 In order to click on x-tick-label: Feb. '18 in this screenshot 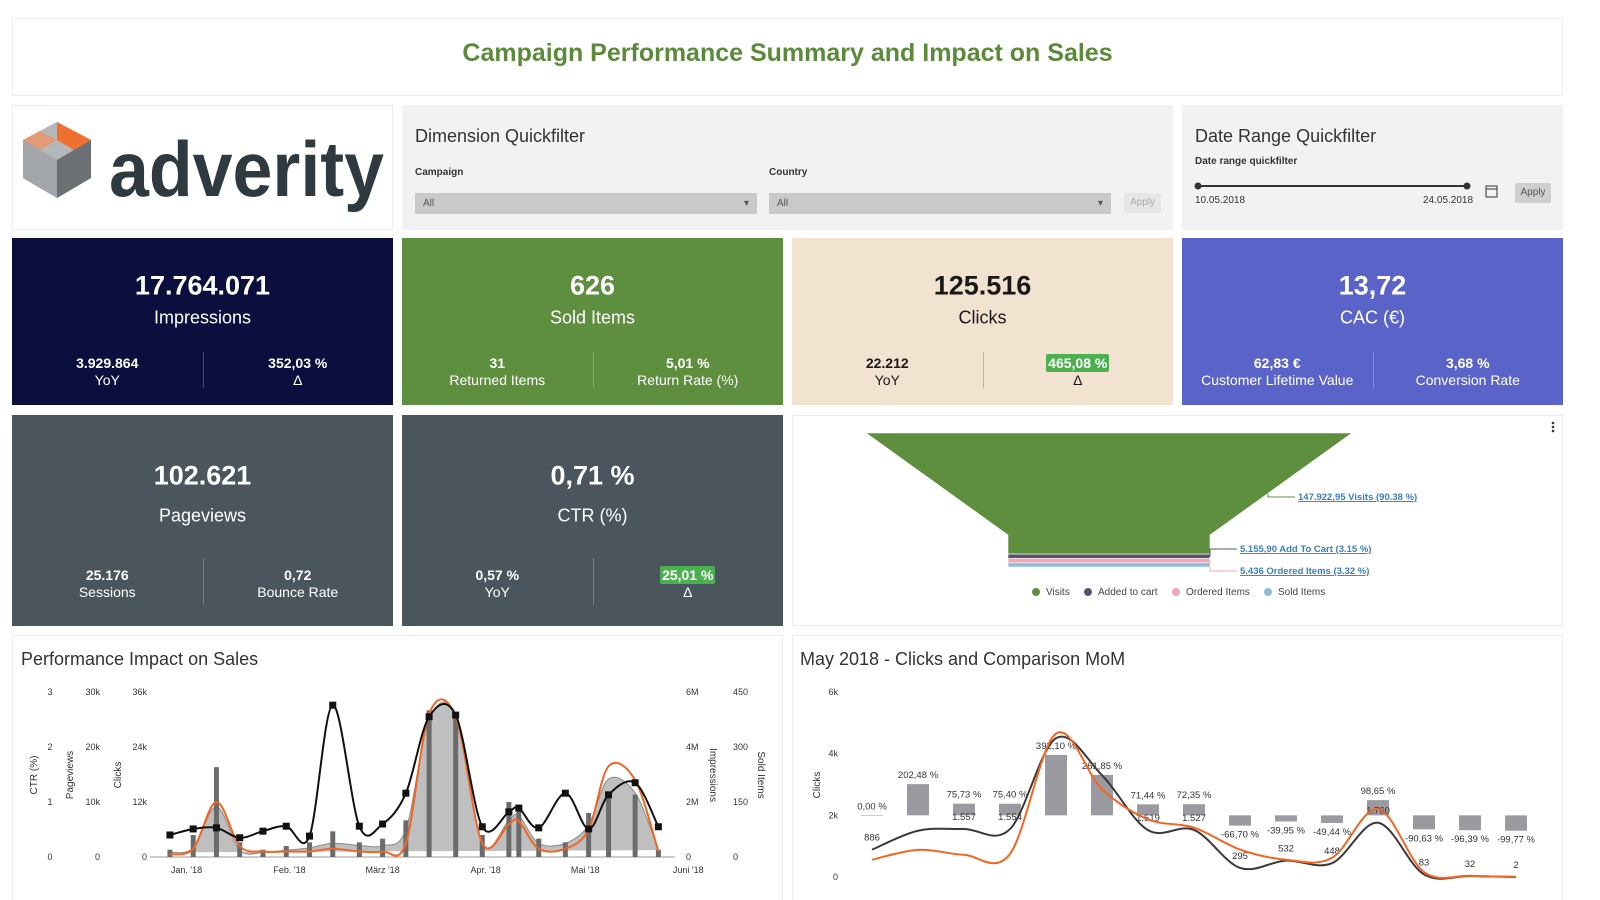, I will do `click(289, 870)`.